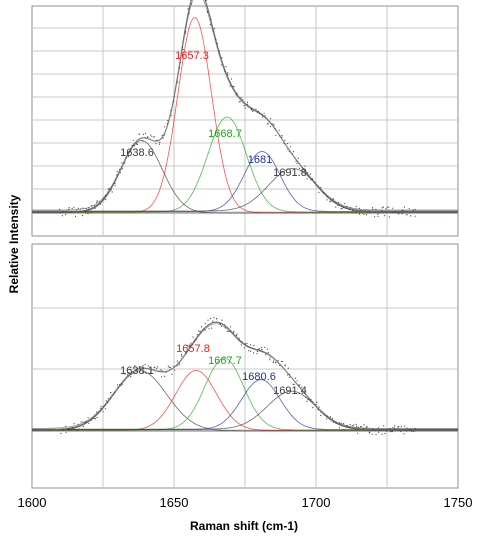 This screenshot has width=483, height=553. What do you see at coordinates (260, 160) in the screenshot?
I see `peak-label-1681: 1681` at bounding box center [260, 160].